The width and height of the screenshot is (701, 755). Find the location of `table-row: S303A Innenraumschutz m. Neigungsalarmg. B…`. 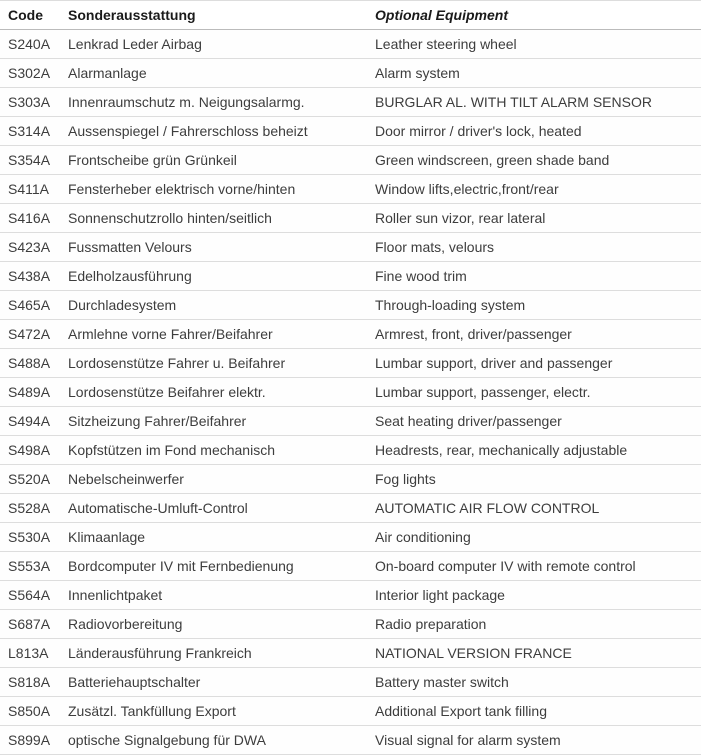

table-row: S303A Innenraumschutz m. Neigungsalarmg. B… is located at coordinates (350, 102).